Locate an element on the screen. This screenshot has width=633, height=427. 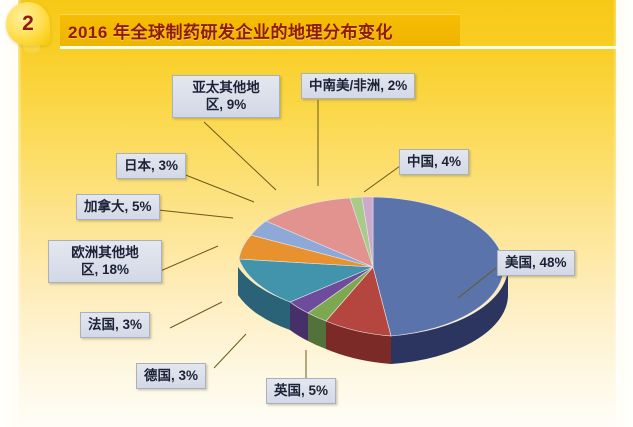
leader-line-france is located at coordinates (196, 315).